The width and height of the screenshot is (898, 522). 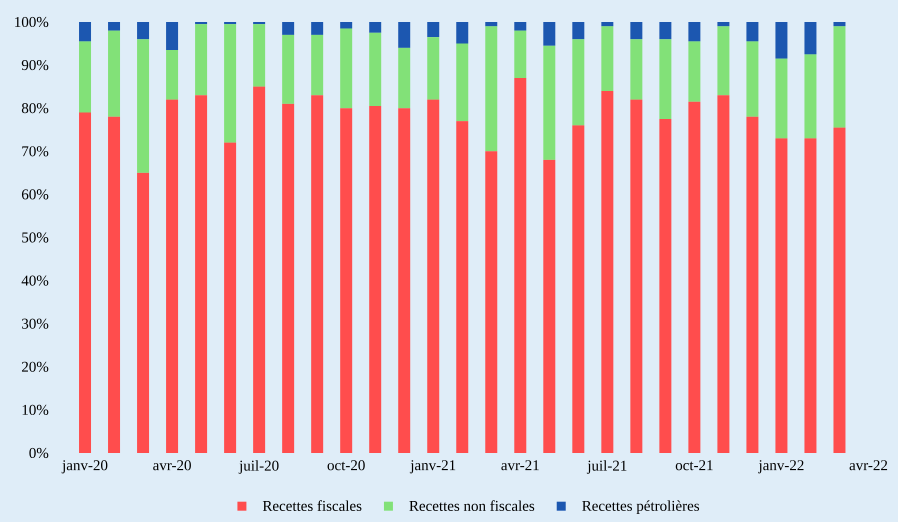 I want to click on y-tick-label: 70%, so click(x=35, y=151).